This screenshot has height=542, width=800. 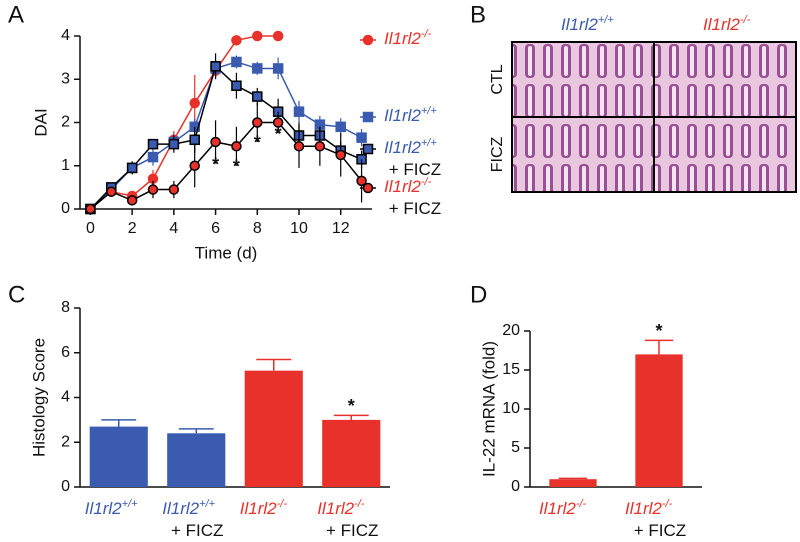 I want to click on legend-label: Il1rl2+/+ + FICZ, so click(x=412, y=158).